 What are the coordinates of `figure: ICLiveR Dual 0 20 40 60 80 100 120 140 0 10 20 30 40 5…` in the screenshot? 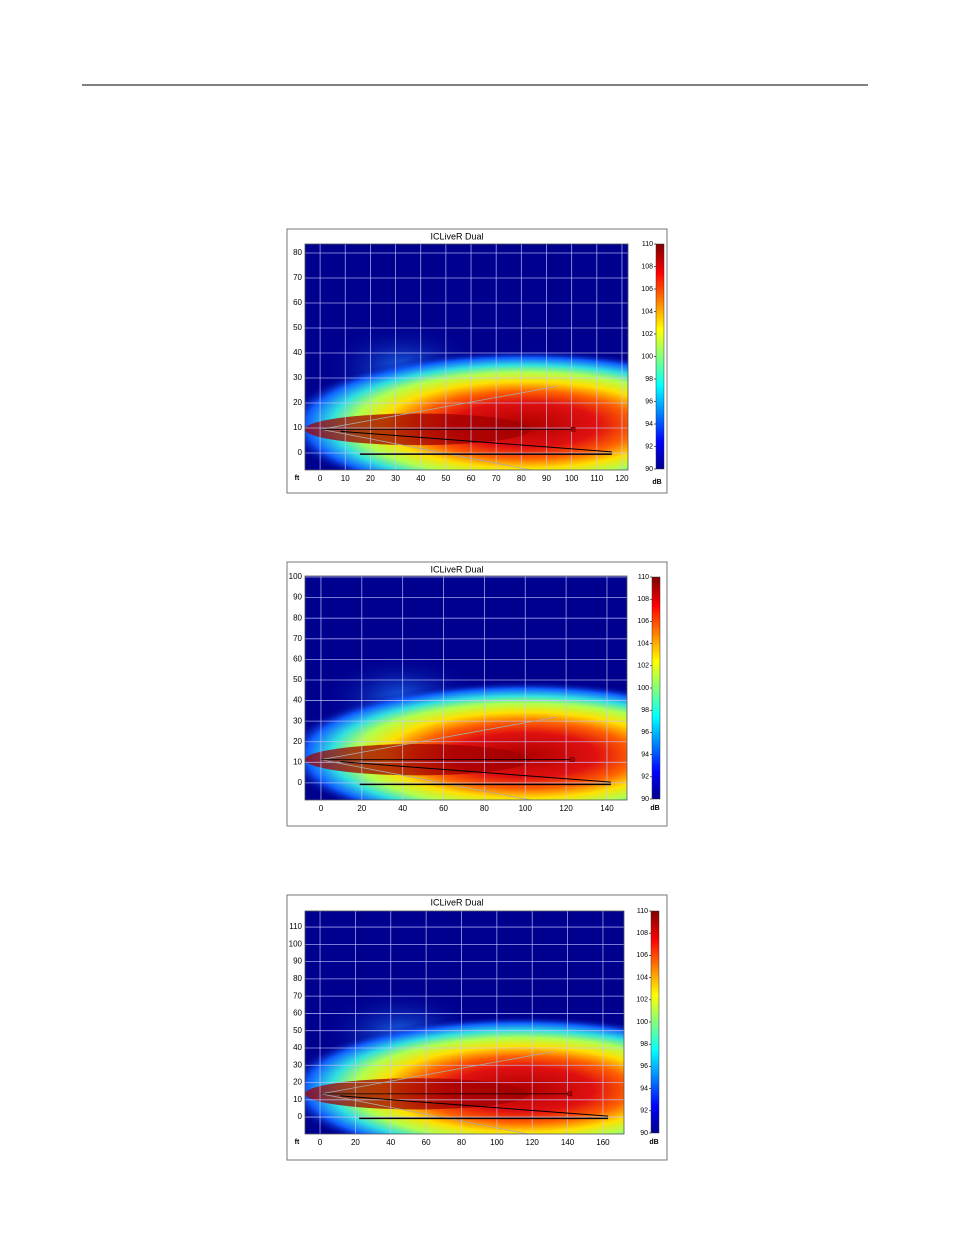 It's located at (477, 694).